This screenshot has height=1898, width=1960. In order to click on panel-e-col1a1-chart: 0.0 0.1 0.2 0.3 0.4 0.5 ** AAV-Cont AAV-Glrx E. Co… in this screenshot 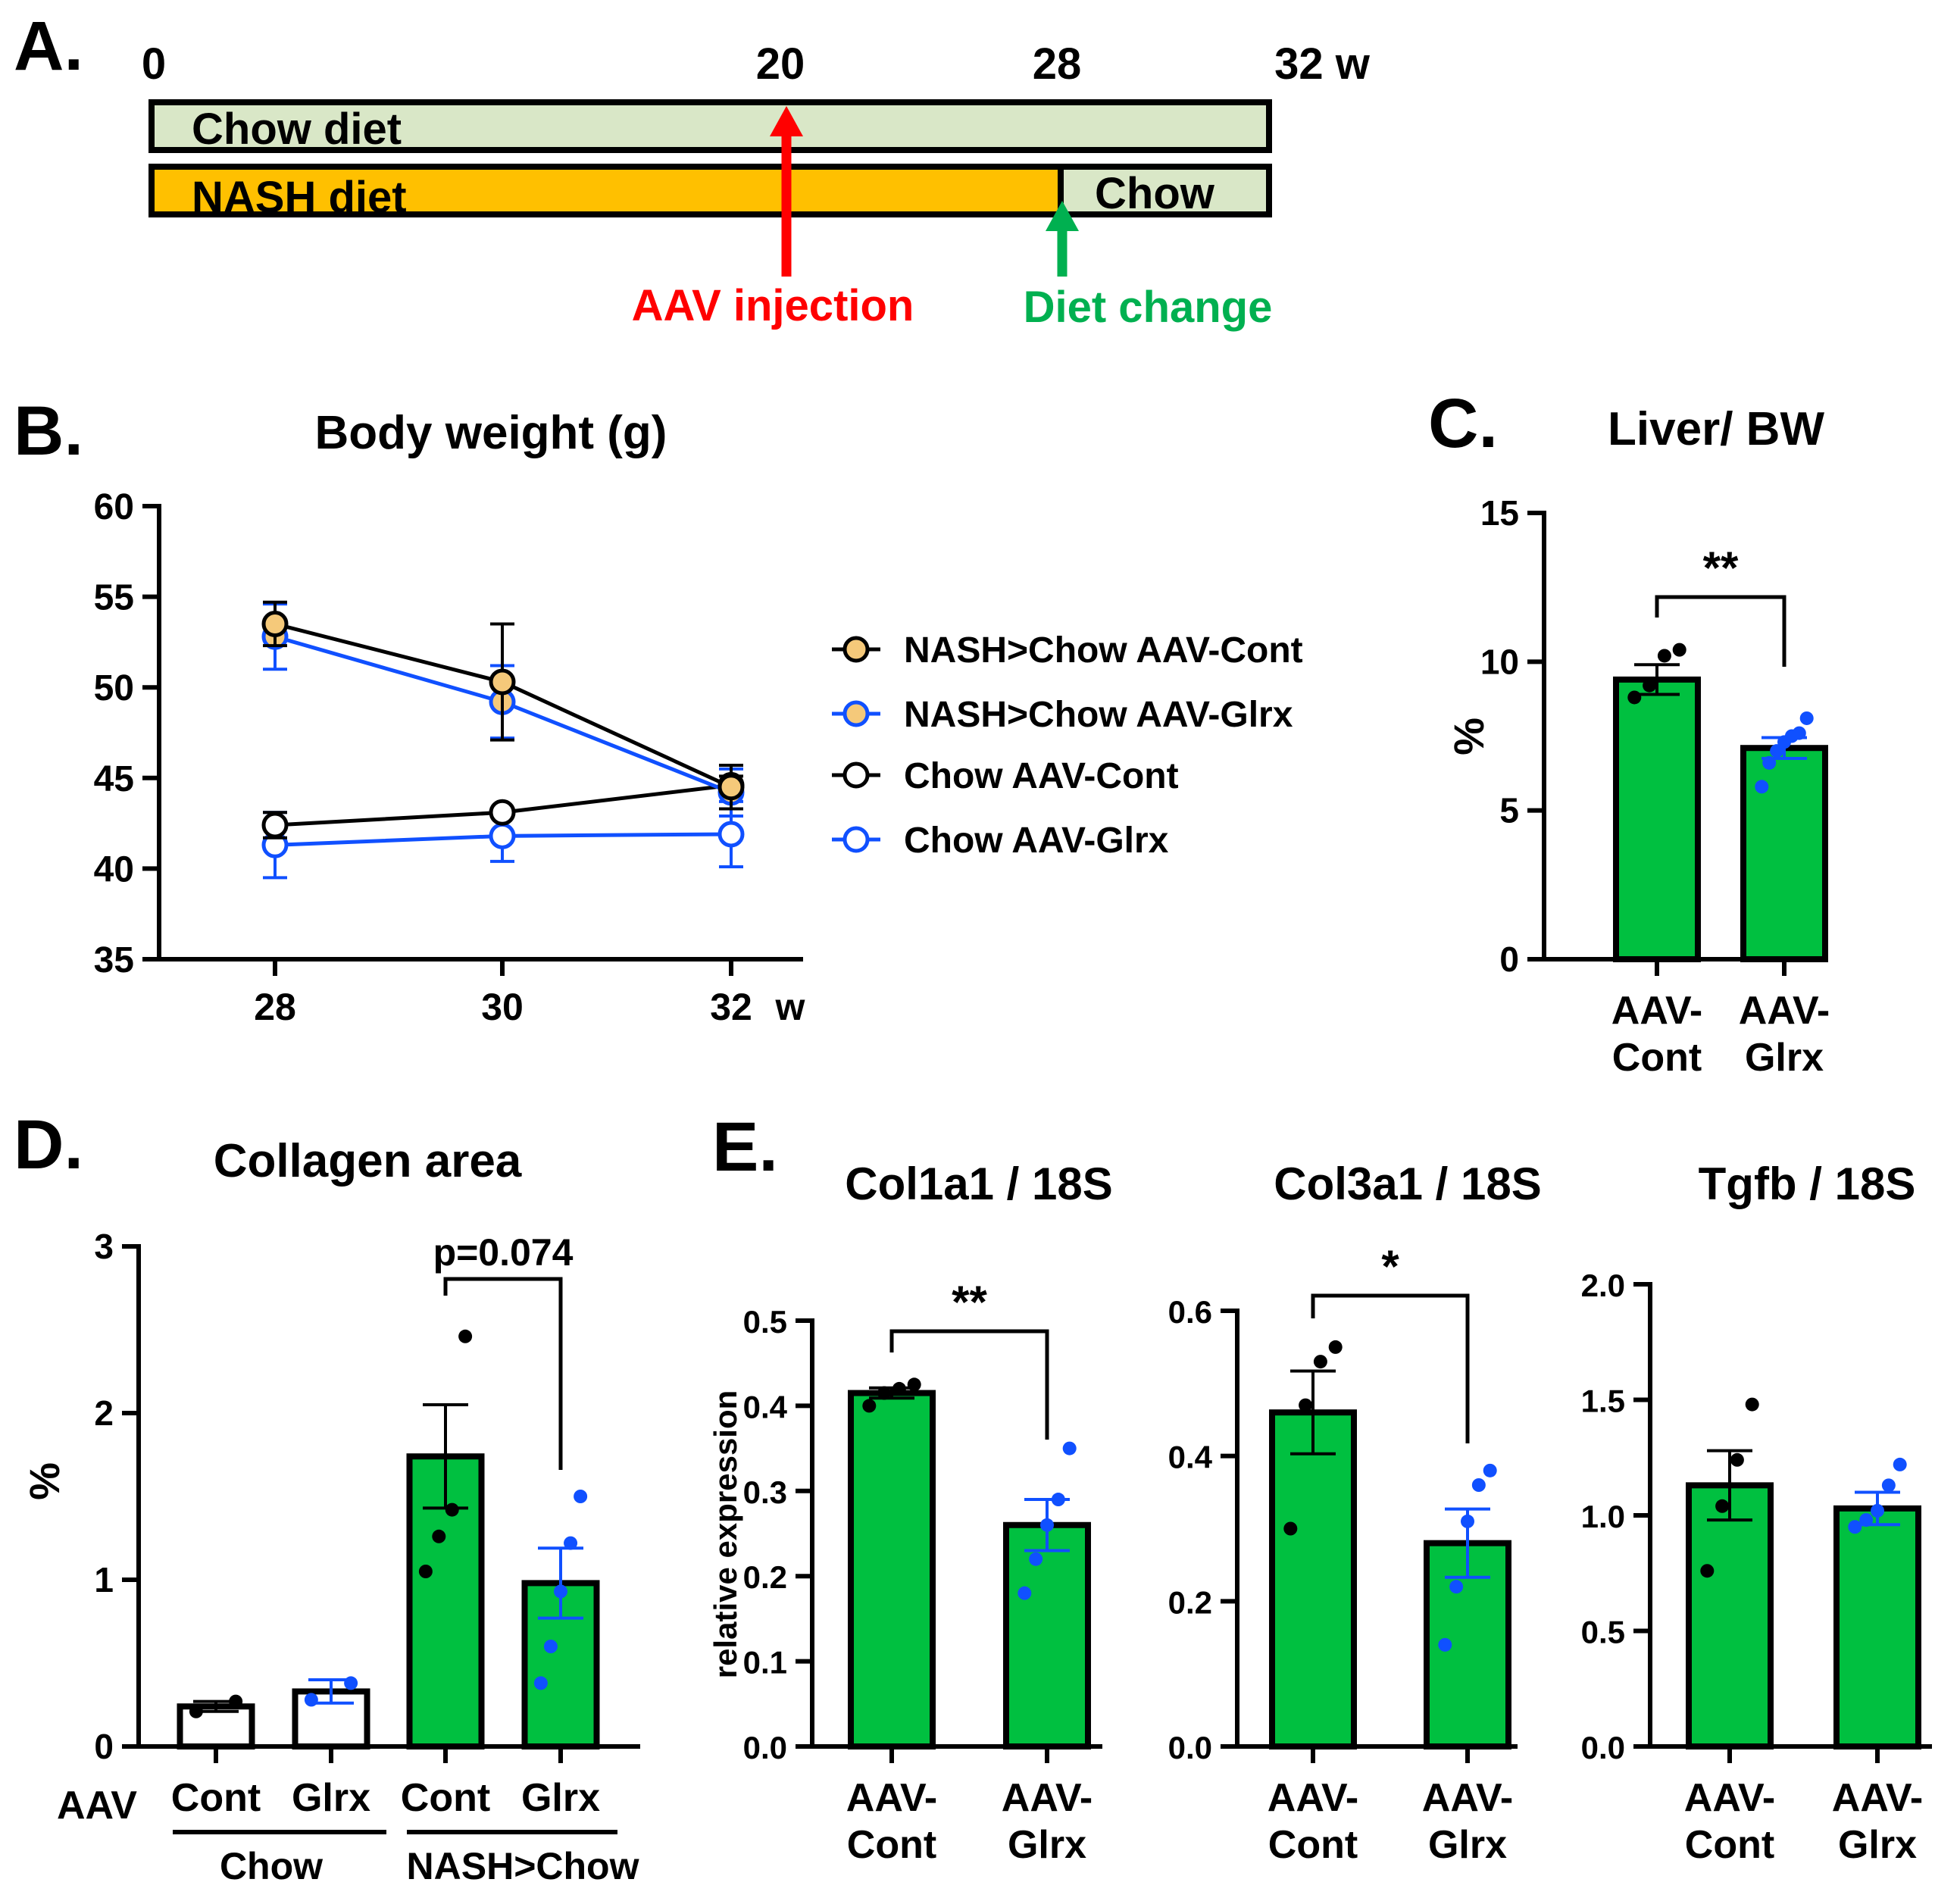, I will do `click(910, 1487)`.